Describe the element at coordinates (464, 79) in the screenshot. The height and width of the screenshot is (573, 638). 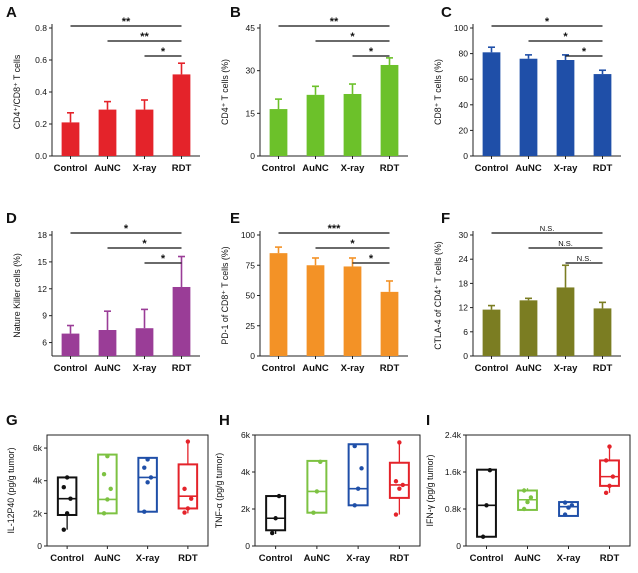
I see `y-tick-label: 60` at that location.